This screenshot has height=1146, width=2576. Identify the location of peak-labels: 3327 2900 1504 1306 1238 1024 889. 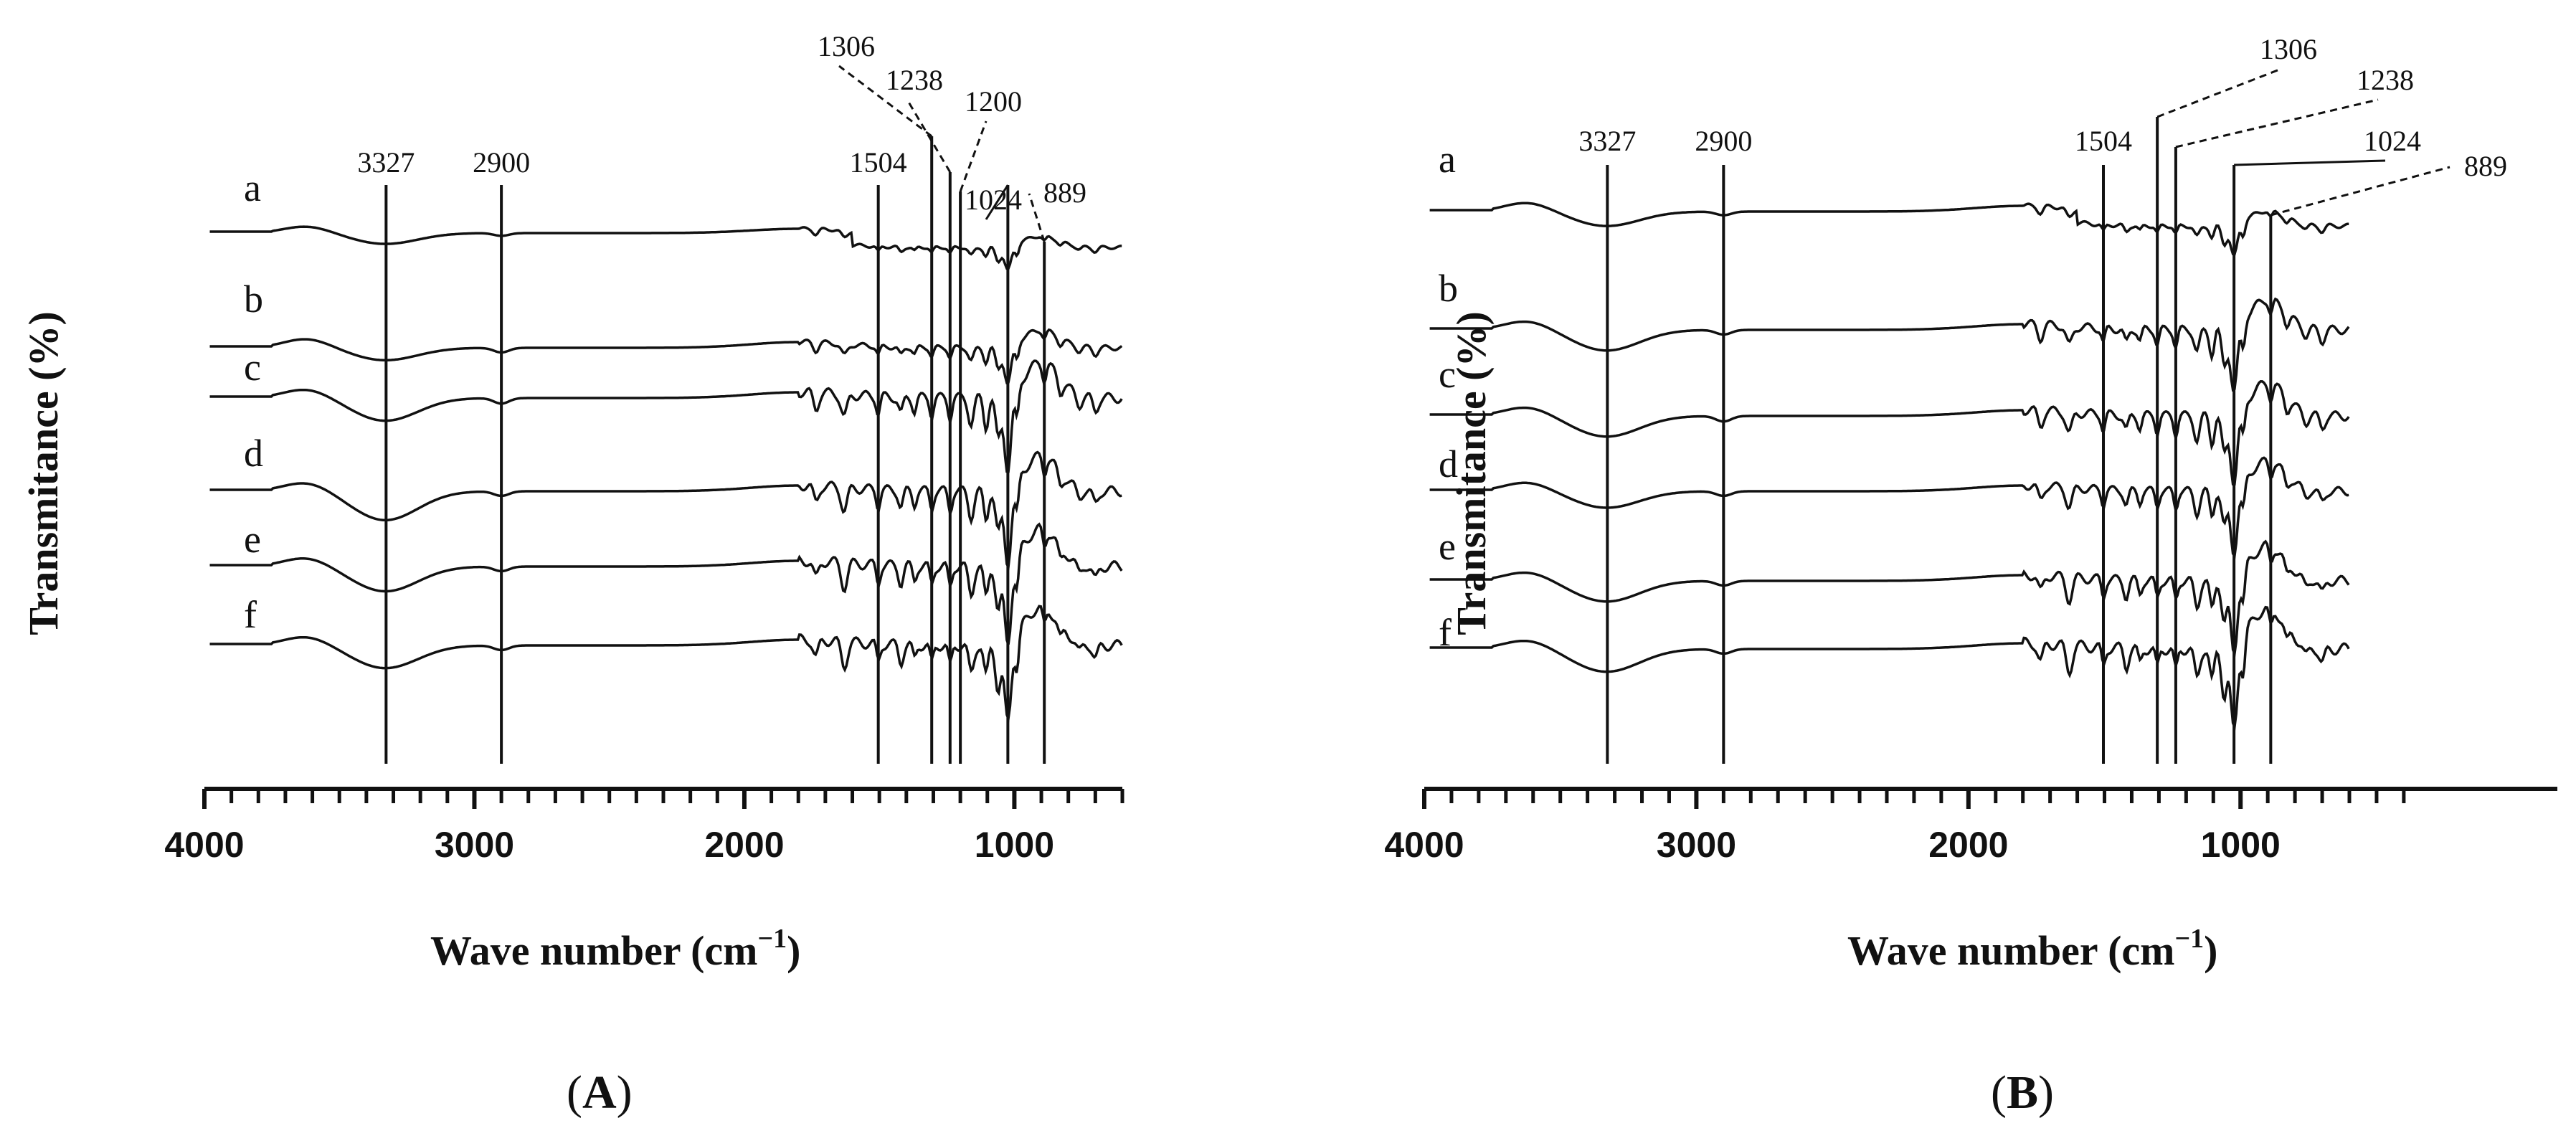
(2042, 108).